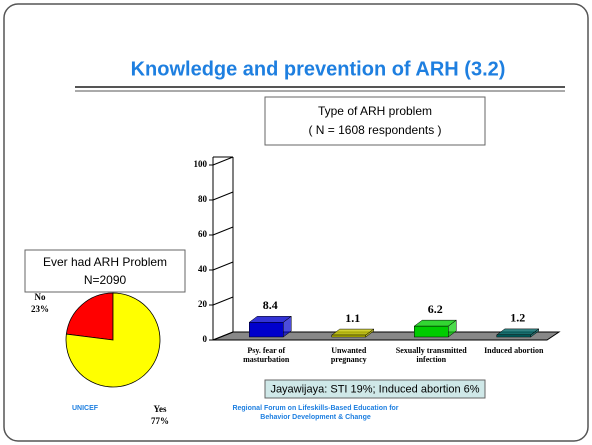  I want to click on value-label: 6.2, so click(435, 309).